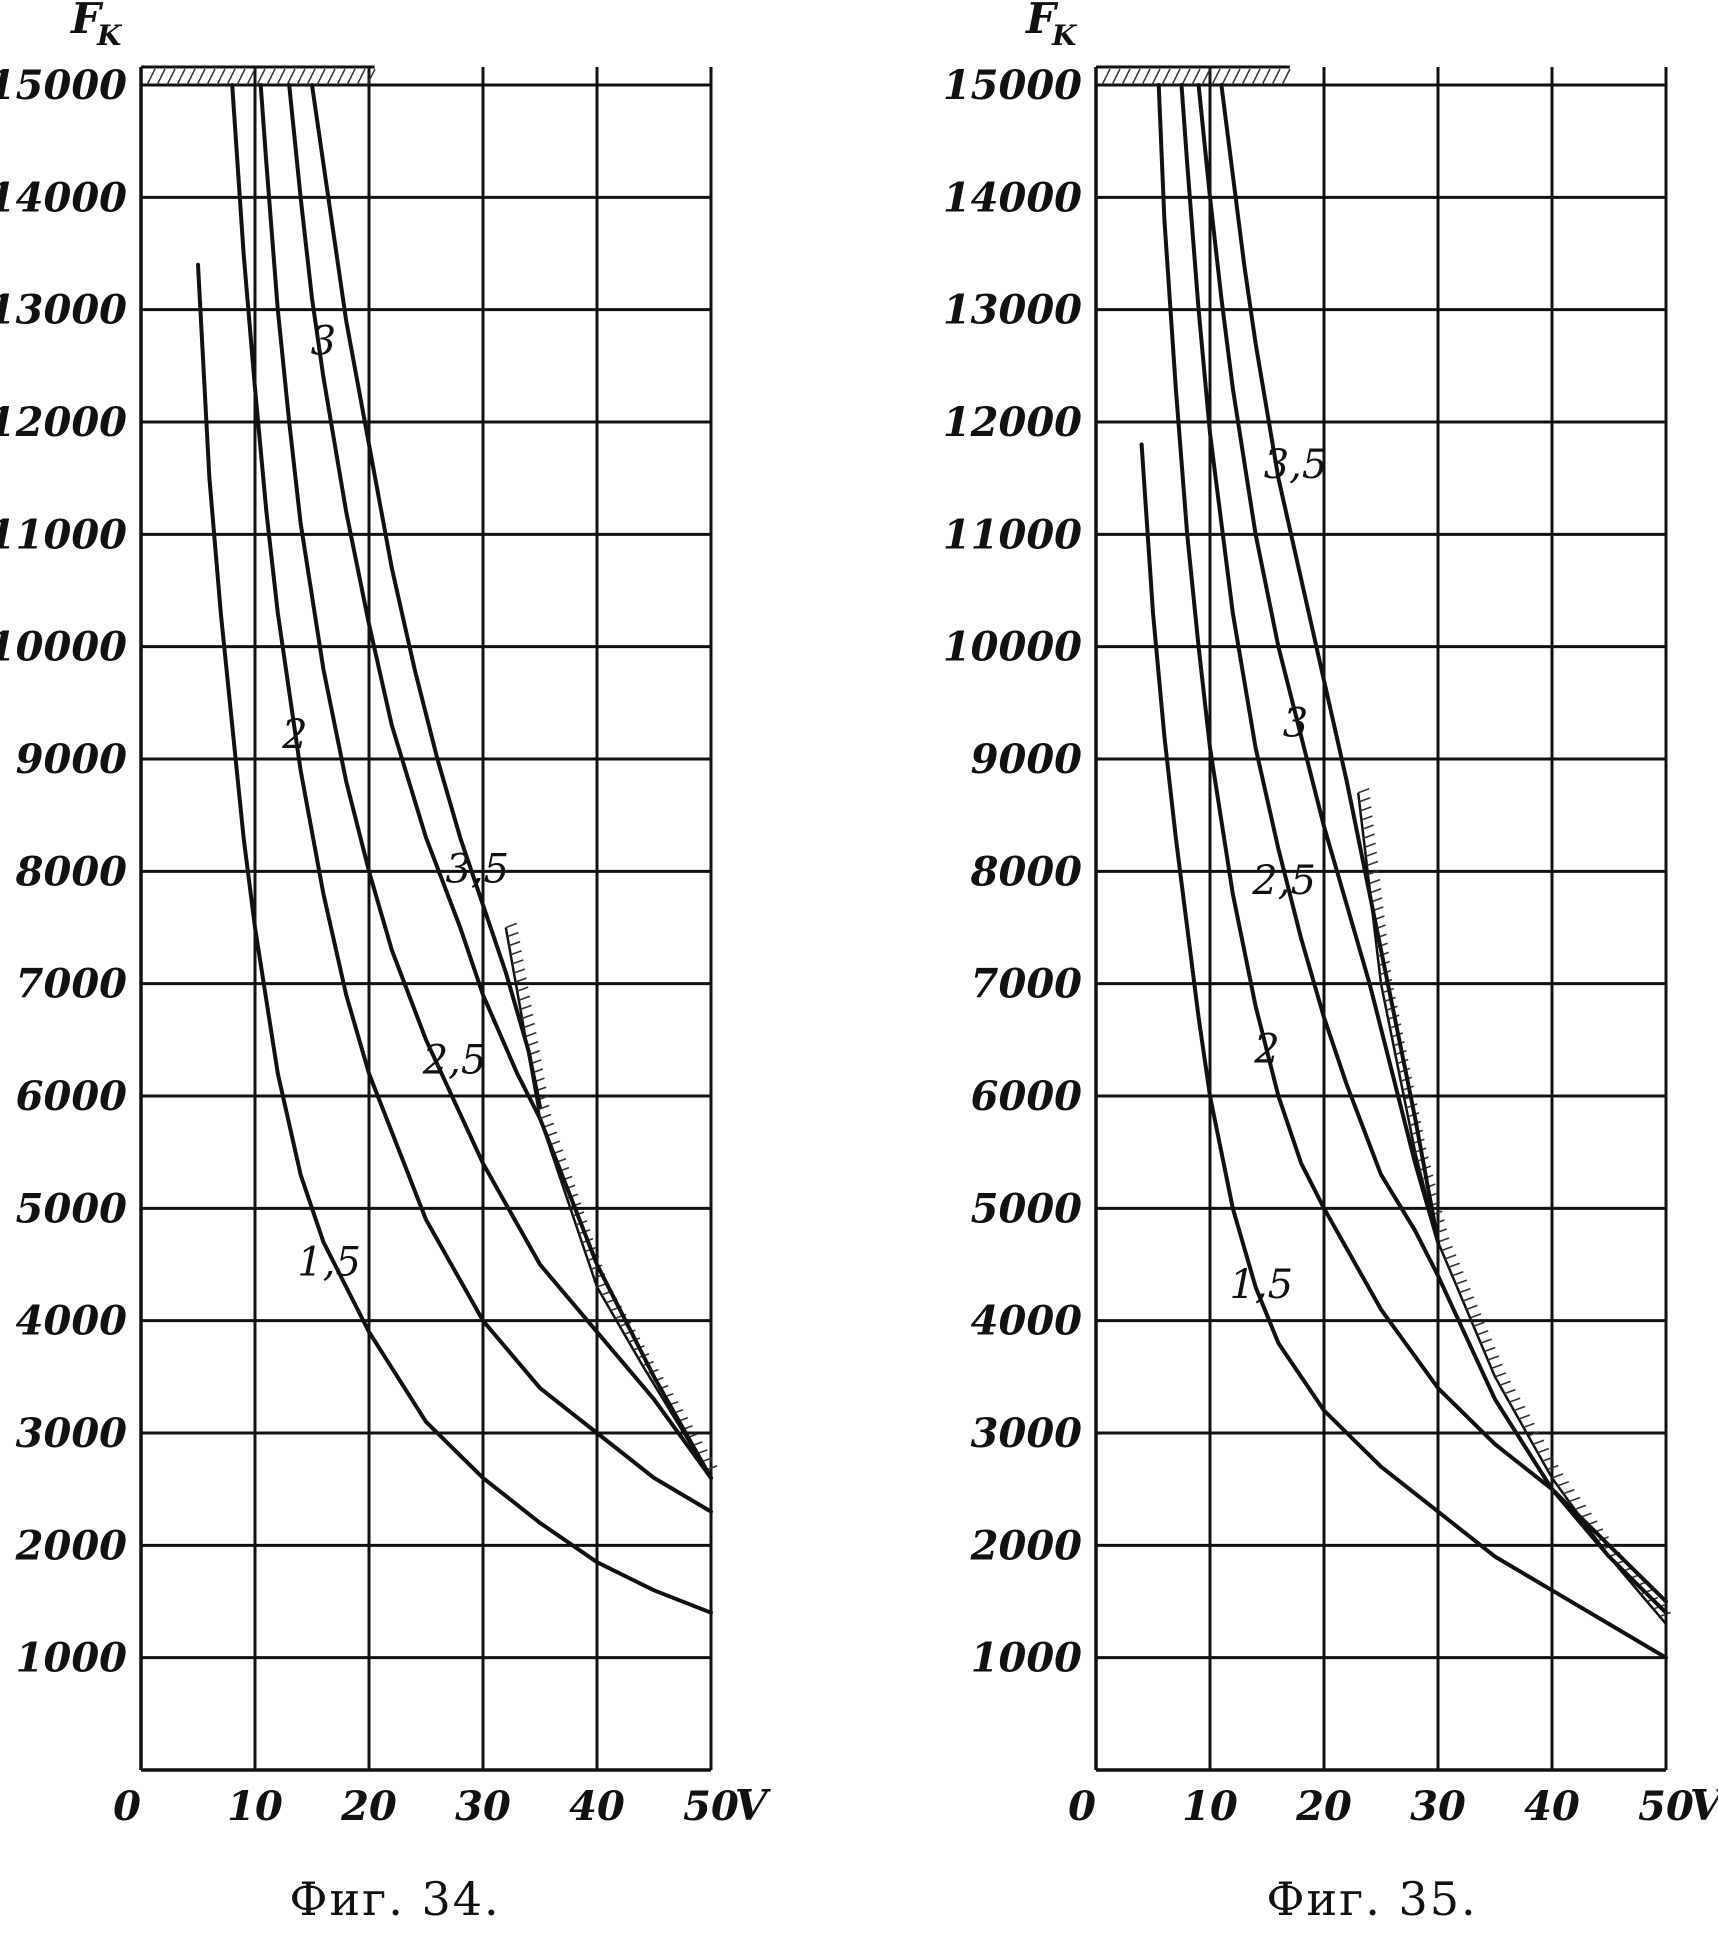 The image size is (1718, 1942). I want to click on y-tick-label: 13000, so click(63, 310).